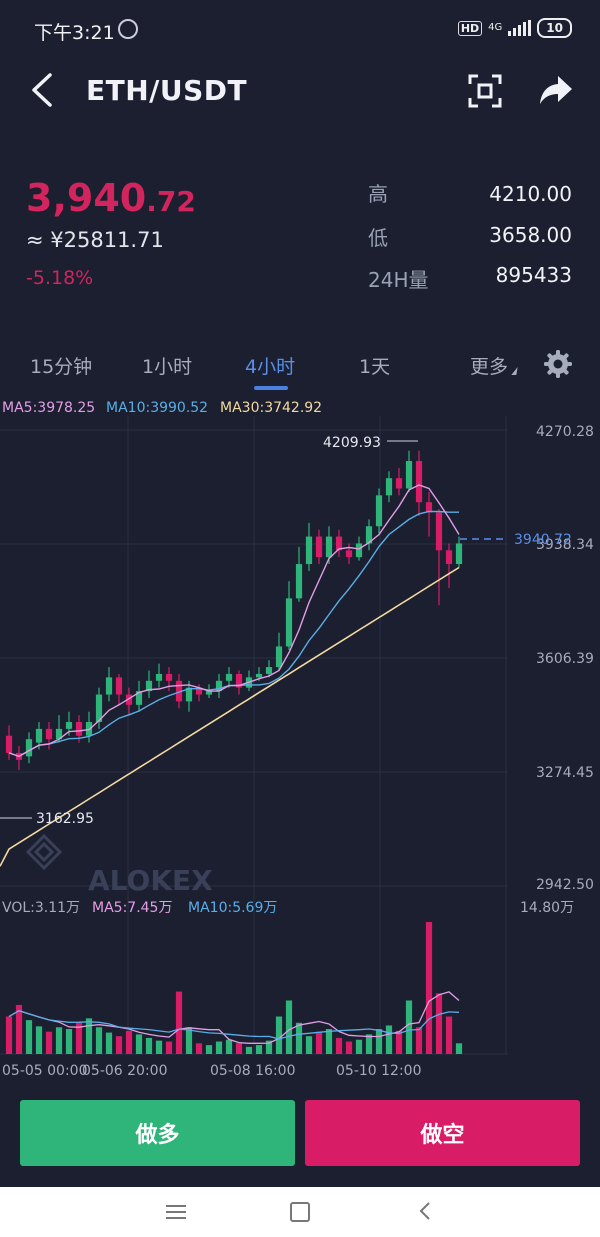 This screenshot has height=1237, width=600. I want to click on high-label: 4209.93, so click(352, 443).